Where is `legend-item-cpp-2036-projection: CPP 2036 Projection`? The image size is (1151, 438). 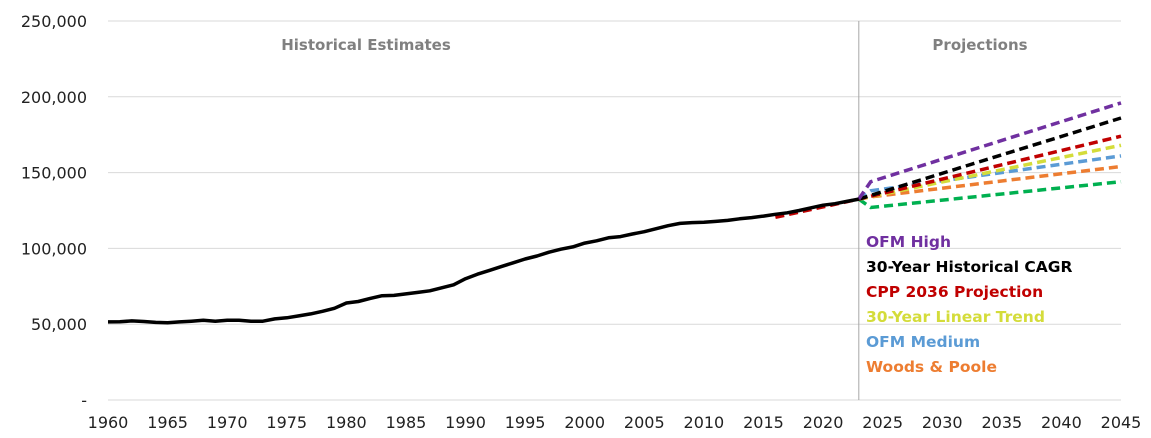 legend-item-cpp-2036-projection: CPP 2036 Projection is located at coordinates (954, 292).